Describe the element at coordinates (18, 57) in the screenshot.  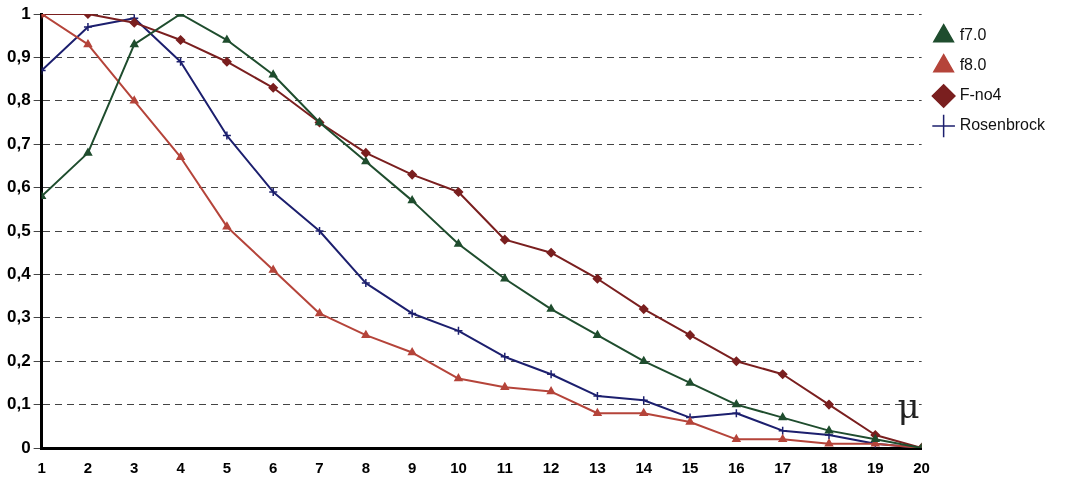
I see `y-tick-label: 0,9` at that location.